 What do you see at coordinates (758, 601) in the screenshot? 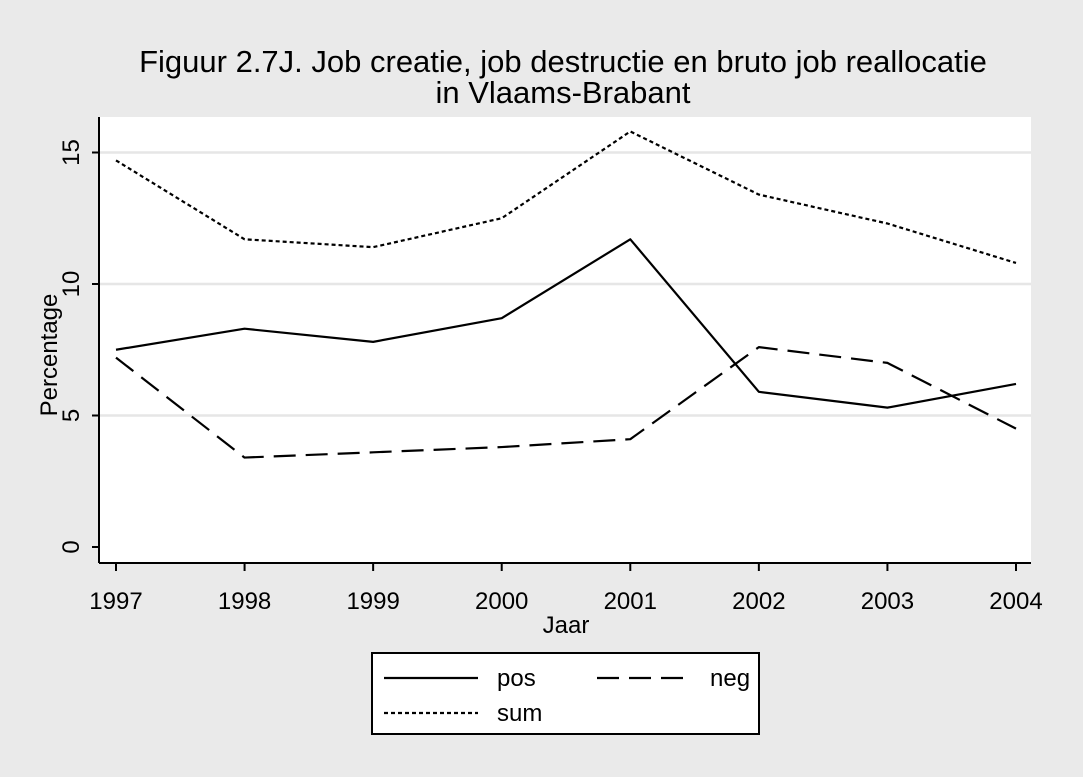
I see `x-tick-label: 2002` at bounding box center [758, 601].